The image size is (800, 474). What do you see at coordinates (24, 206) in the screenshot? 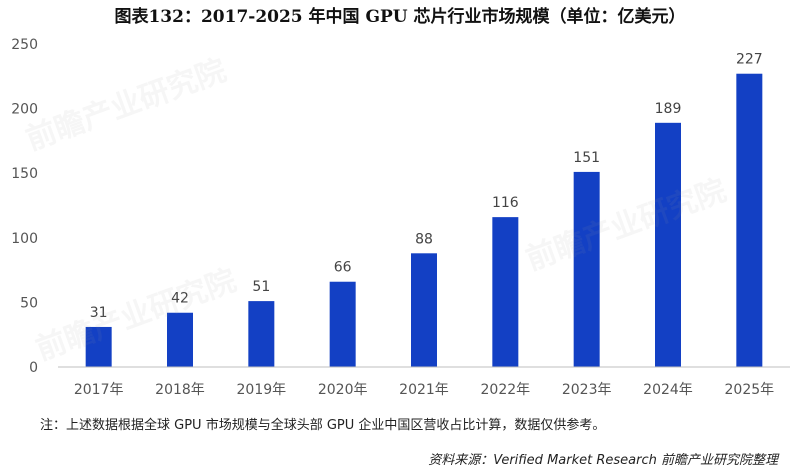
I see `y-axis: 0 50 100 150 200 250` at bounding box center [24, 206].